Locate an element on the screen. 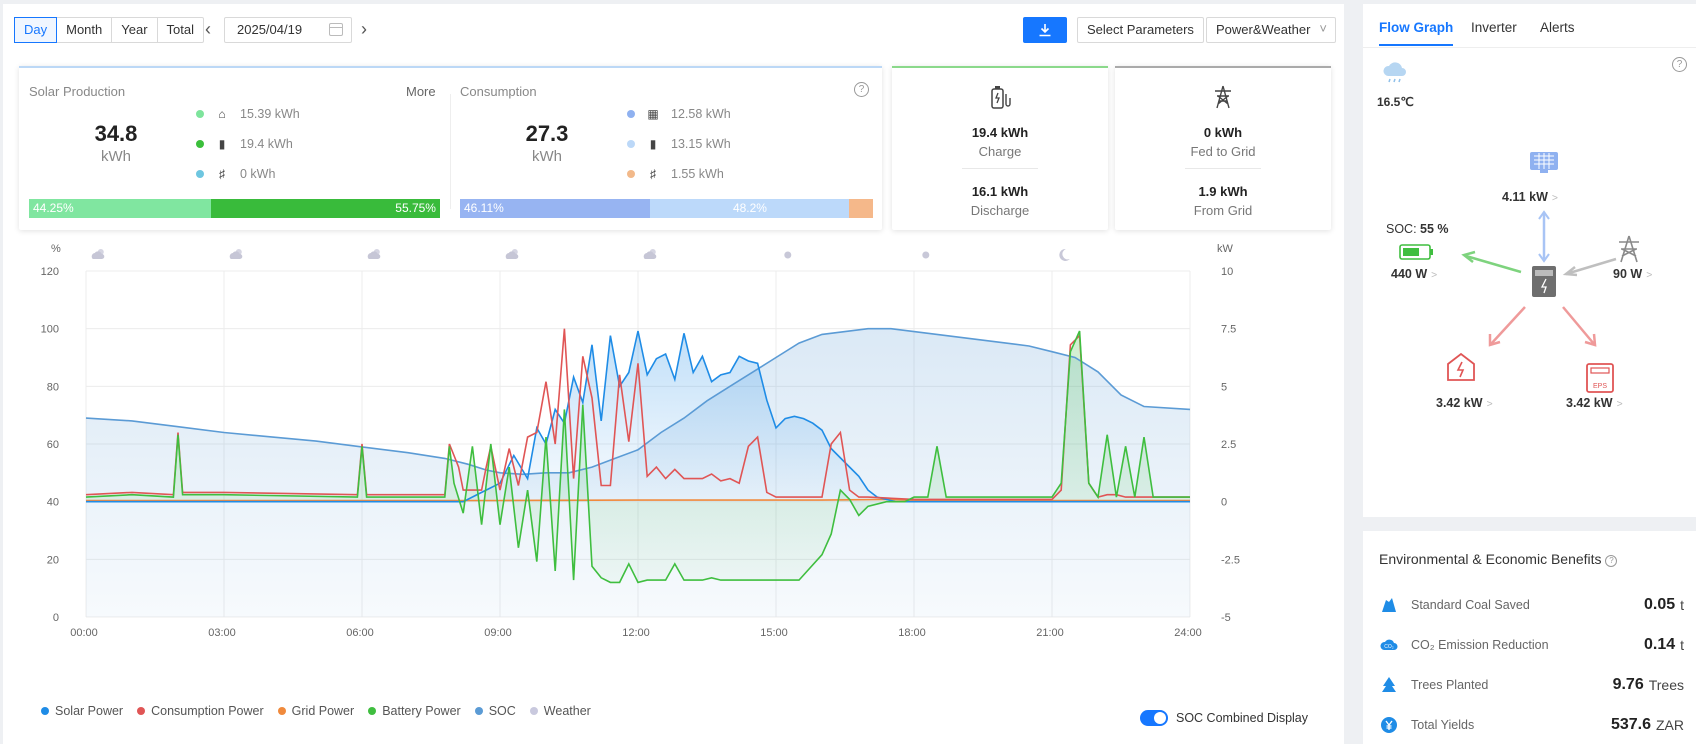  from-grid-value: 1.9 kWh is located at coordinates (1223, 191).